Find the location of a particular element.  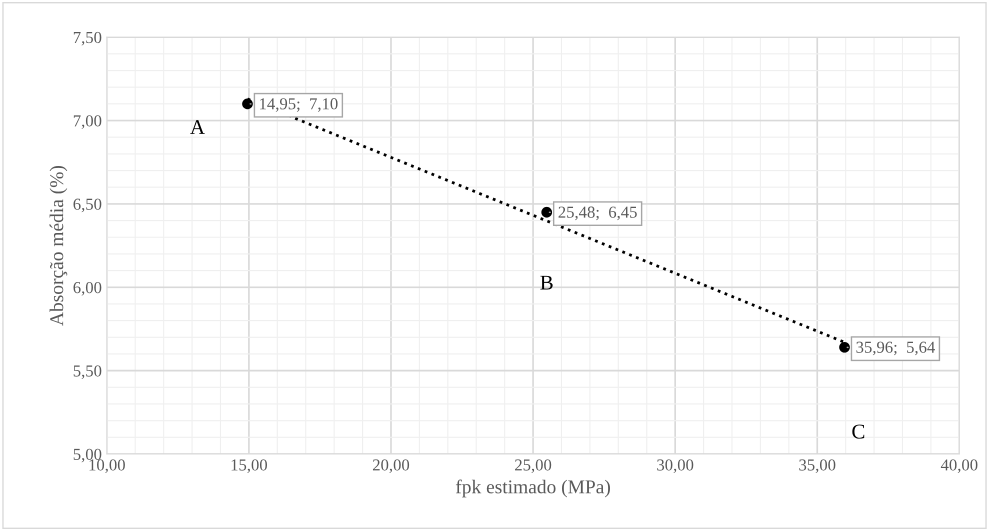

x-tick-label: 40,00 is located at coordinates (959, 466).